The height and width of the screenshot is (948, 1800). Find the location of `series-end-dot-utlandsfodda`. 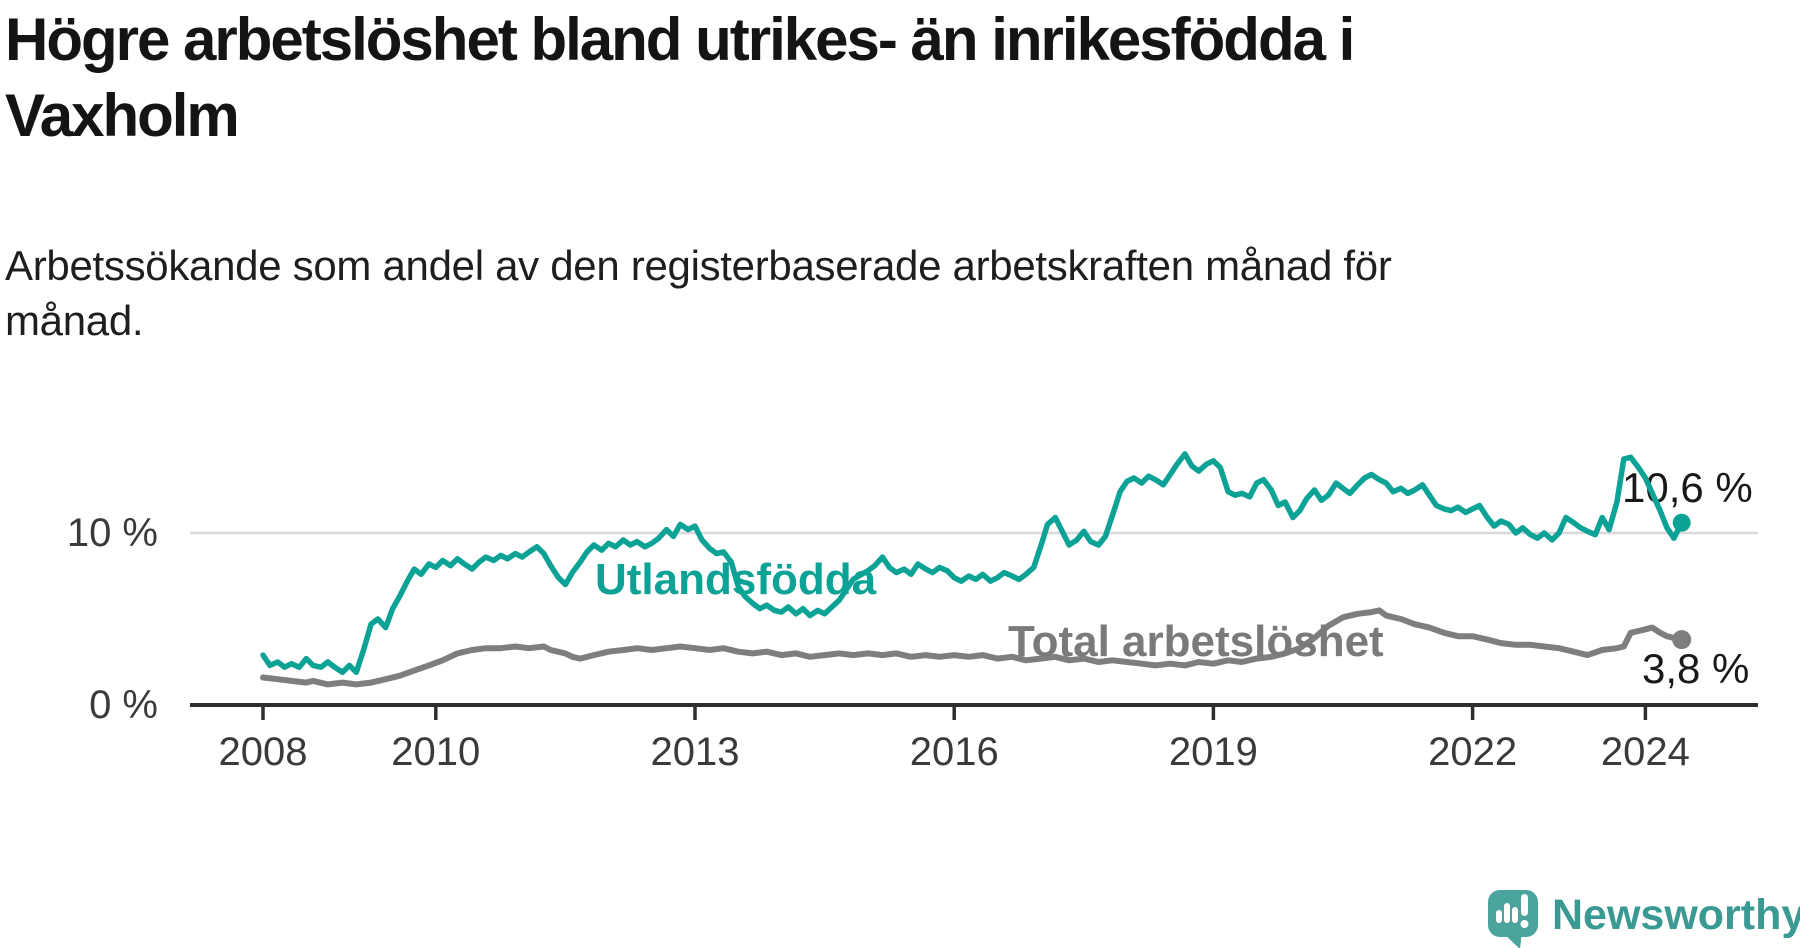

series-end-dot-utlandsfodda is located at coordinates (1681, 522).